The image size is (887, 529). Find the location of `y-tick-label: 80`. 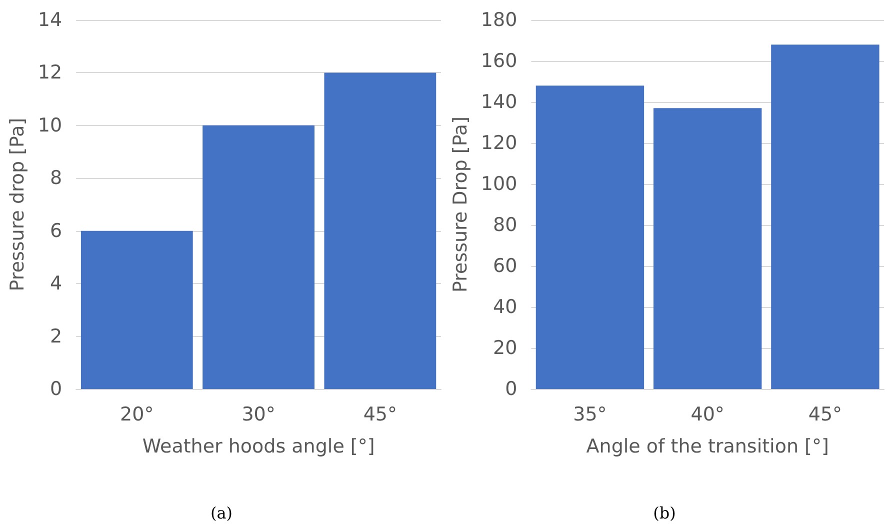

y-tick-label: 80 is located at coordinates (505, 225).